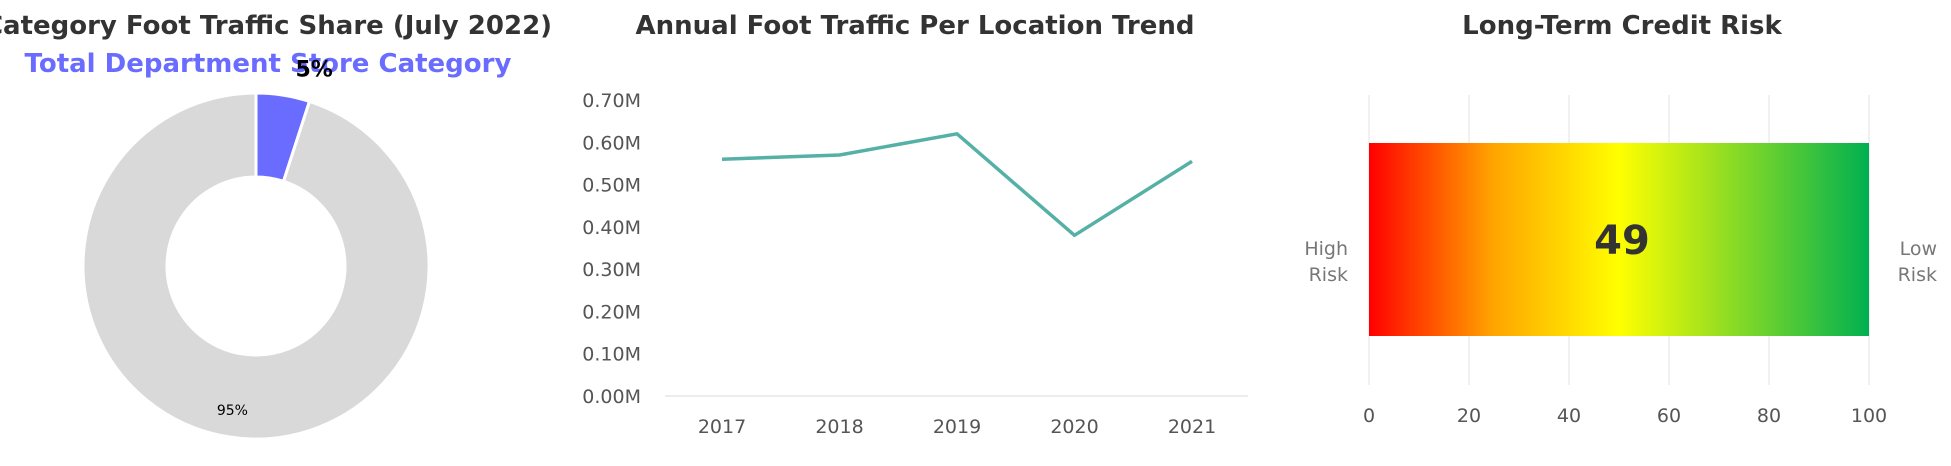  Describe the element at coordinates (1369, 416) in the screenshot. I see `gauge-x-tick-label: 0` at that location.